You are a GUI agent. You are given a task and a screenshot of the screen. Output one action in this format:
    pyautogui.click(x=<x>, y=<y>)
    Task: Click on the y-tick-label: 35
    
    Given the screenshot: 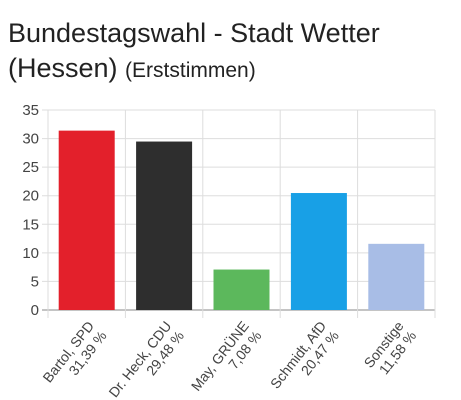 What is the action you would take?
    pyautogui.click(x=30, y=110)
    